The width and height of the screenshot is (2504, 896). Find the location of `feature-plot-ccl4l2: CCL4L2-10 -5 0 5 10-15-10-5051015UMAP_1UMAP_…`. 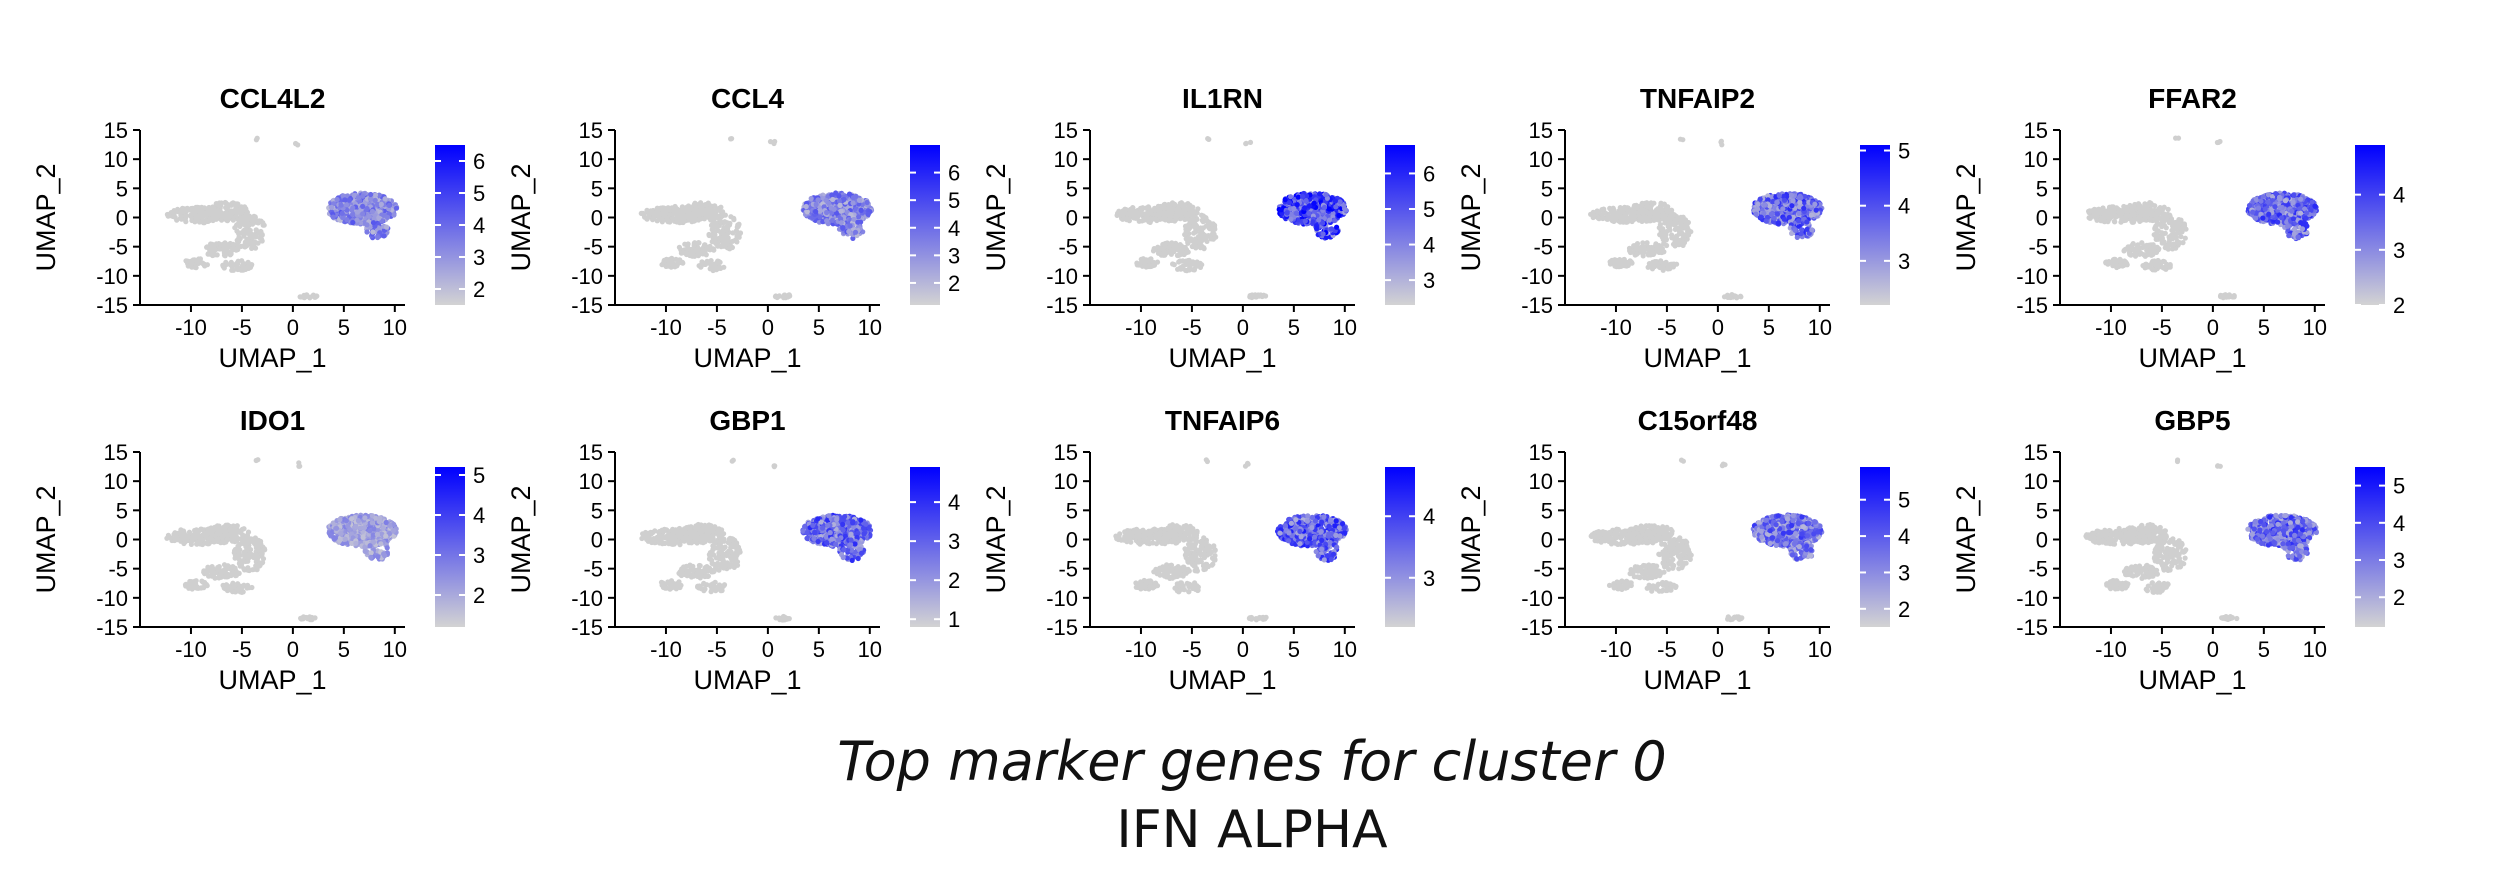

feature-plot-ccl4l2: CCL4L2-10 -5 0 5 10-15-10-5051015UMAP_1UMAP_… is located at coordinates (258, 228).